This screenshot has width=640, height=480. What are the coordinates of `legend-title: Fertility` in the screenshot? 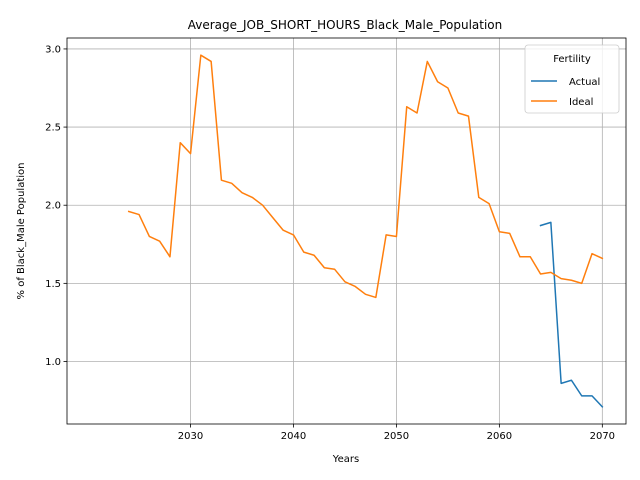 It's located at (572, 59).